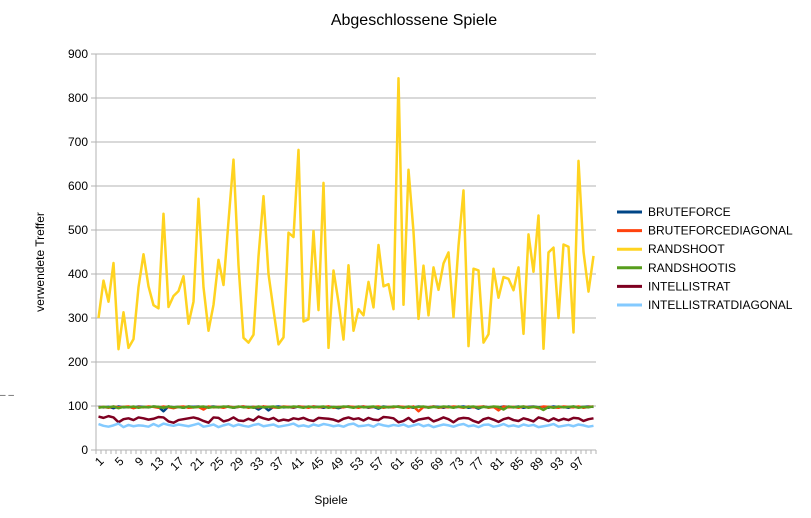  What do you see at coordinates (517, 464) in the screenshot?
I see `x-tick-label: 85` at bounding box center [517, 464].